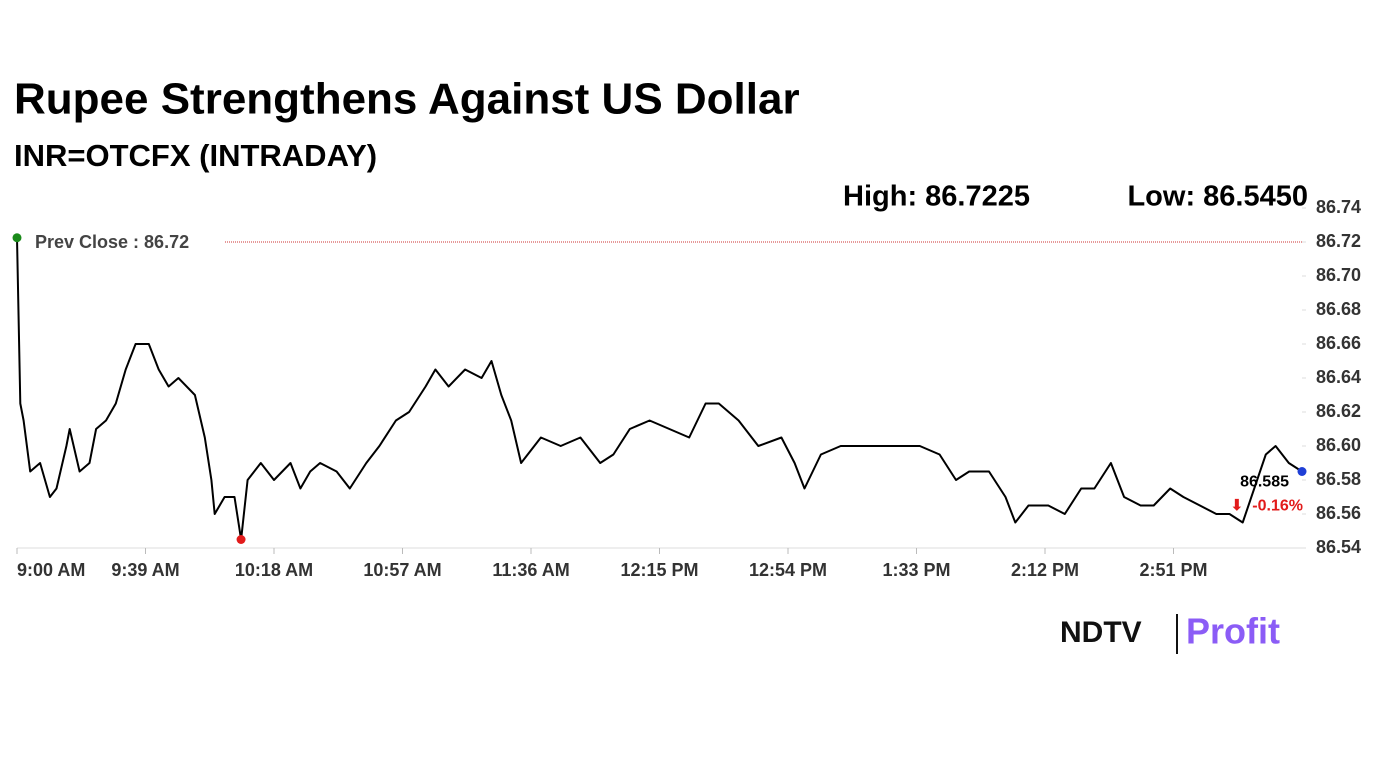 The width and height of the screenshot is (1382, 777). Describe the element at coordinates (1264, 482) in the screenshot. I see `last-label: 86.585` at that location.